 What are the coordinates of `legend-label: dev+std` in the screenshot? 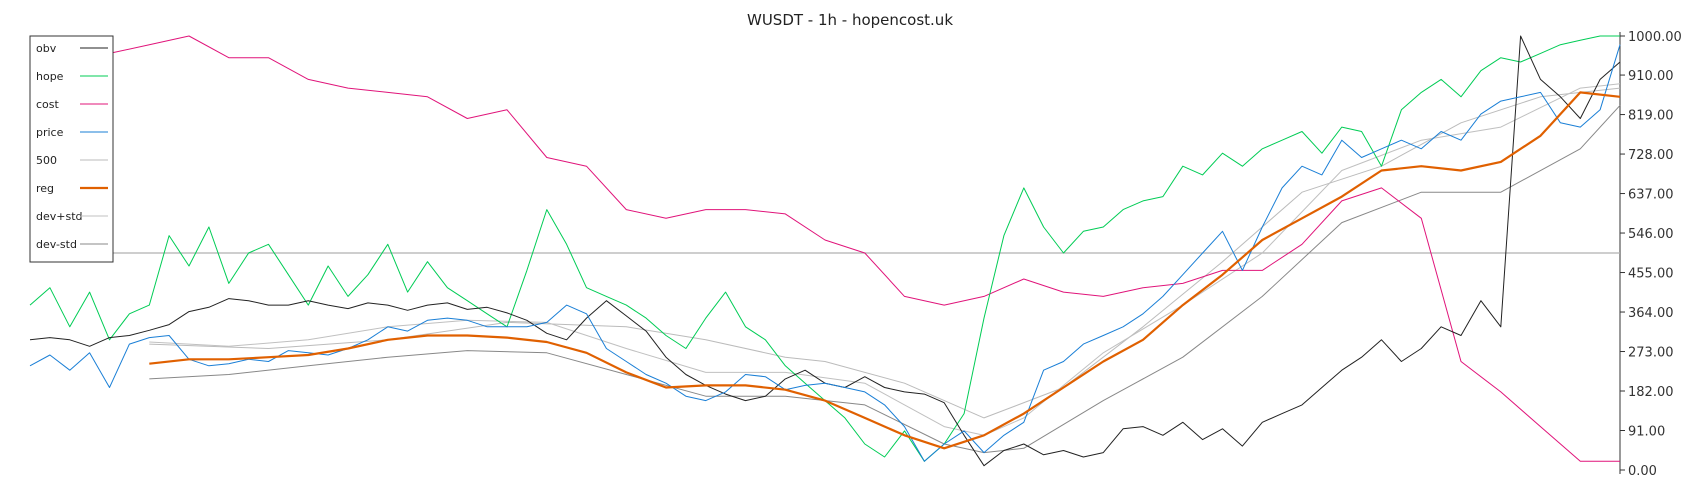 It's located at (59, 216).